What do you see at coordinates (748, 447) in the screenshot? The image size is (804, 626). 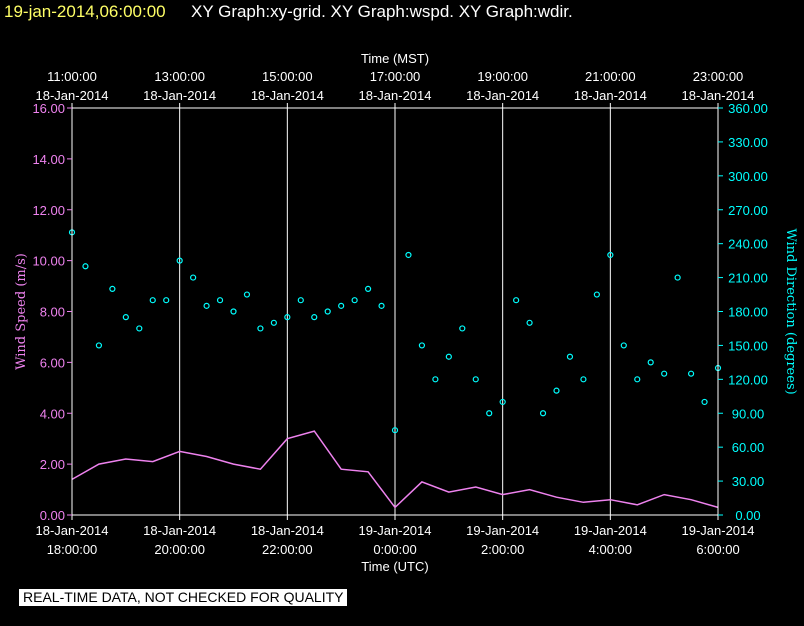 I see `right-tick-label: 60.00` at bounding box center [748, 447].